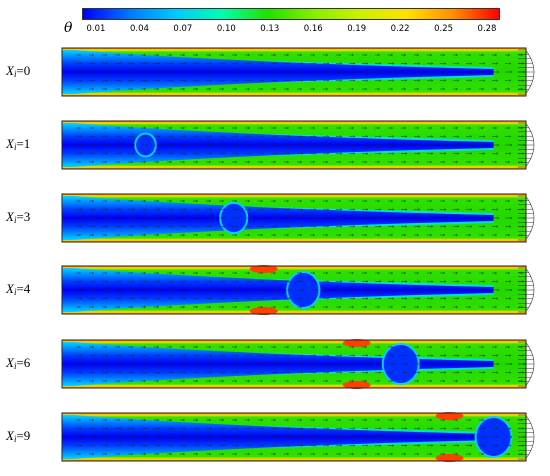 This screenshot has height=476, width=550. I want to click on channel-border, so click(294, 364).